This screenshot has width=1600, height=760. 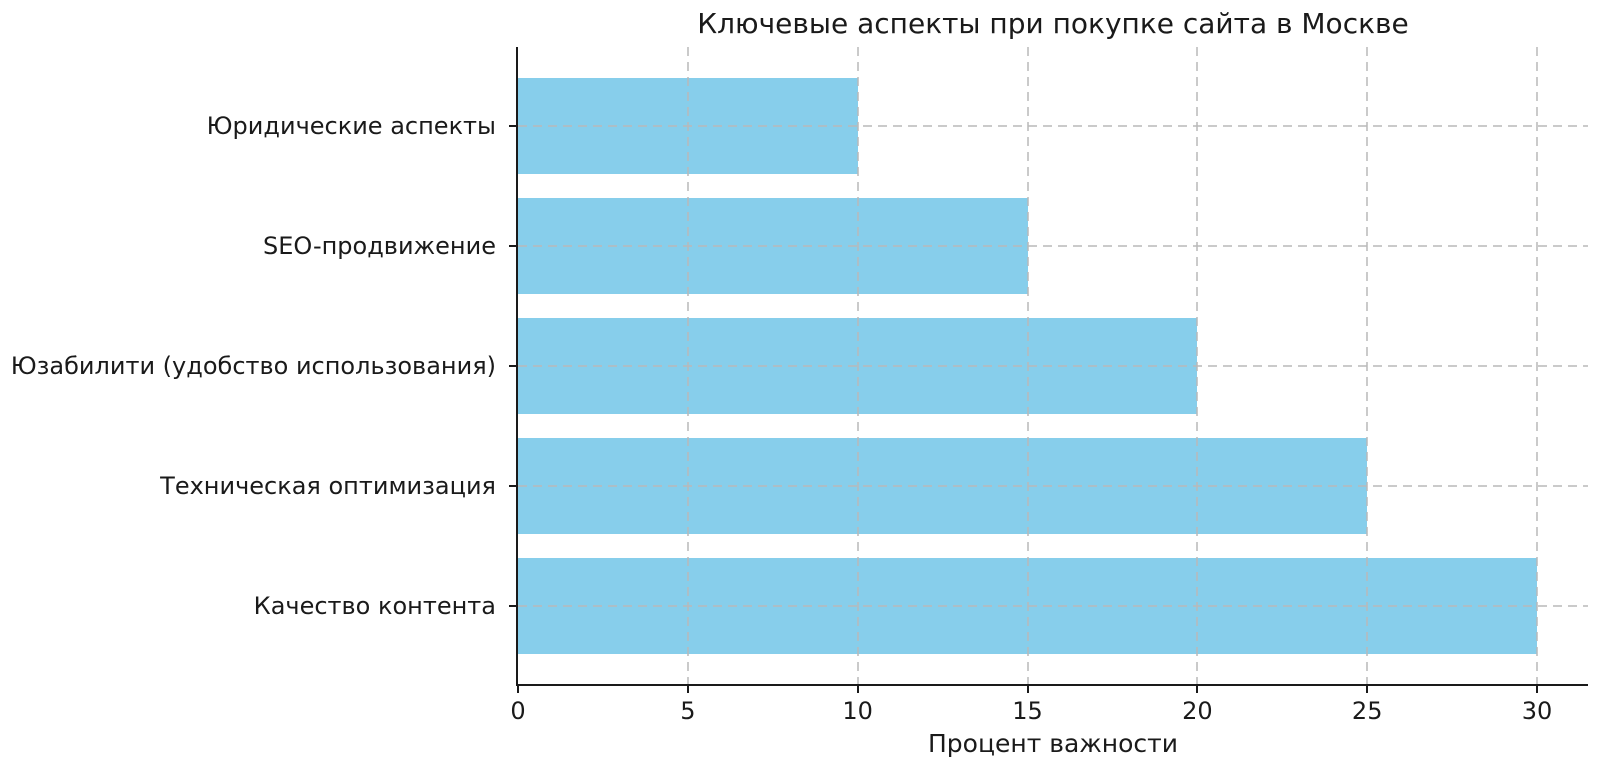 I want to click on y-category-label: Качество контента, so click(x=374, y=606).